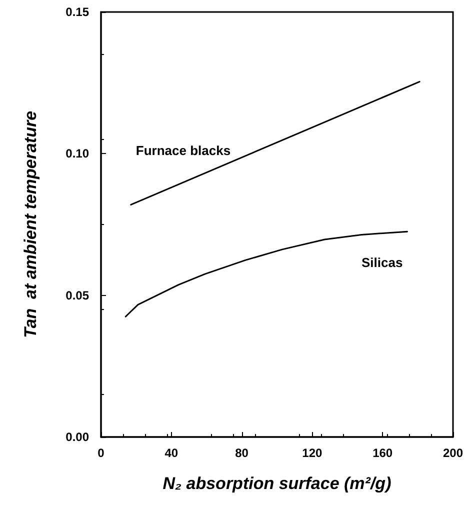 Image resolution: width=471 pixels, height=511 pixels. Describe the element at coordinates (382, 262) in the screenshot. I see `series-label: Silicas` at that location.